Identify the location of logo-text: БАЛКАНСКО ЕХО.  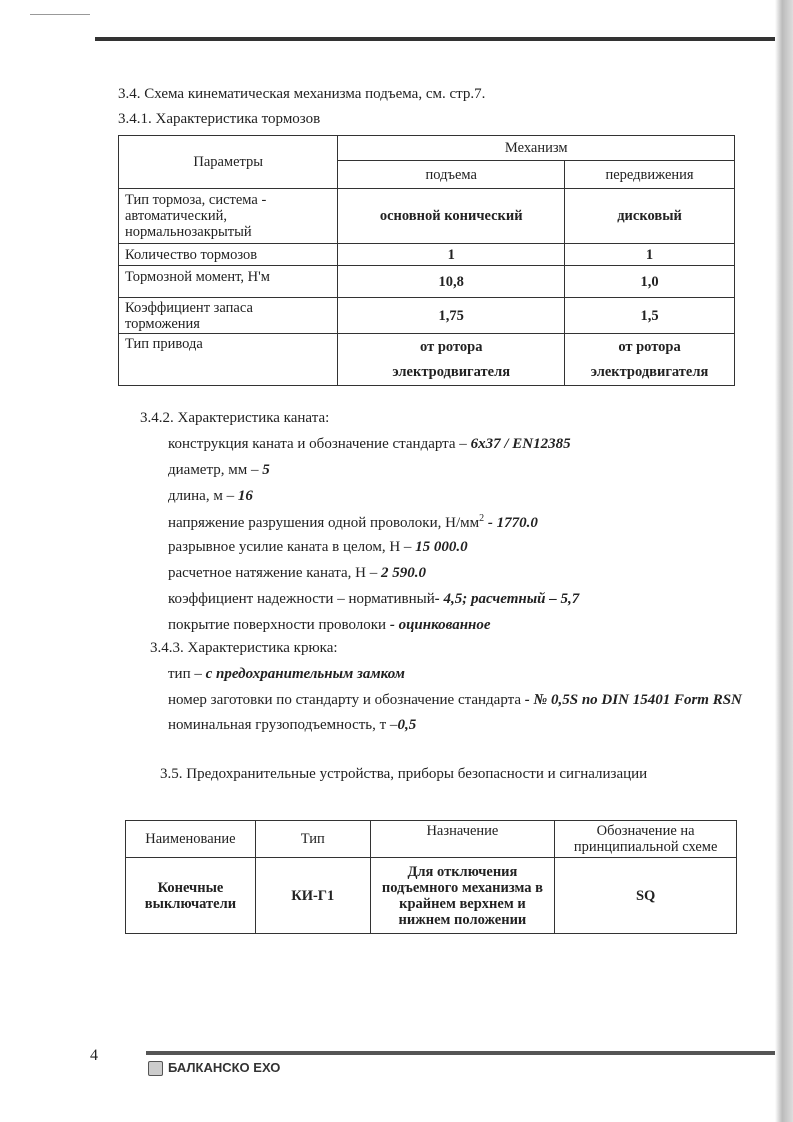
(224, 1067).